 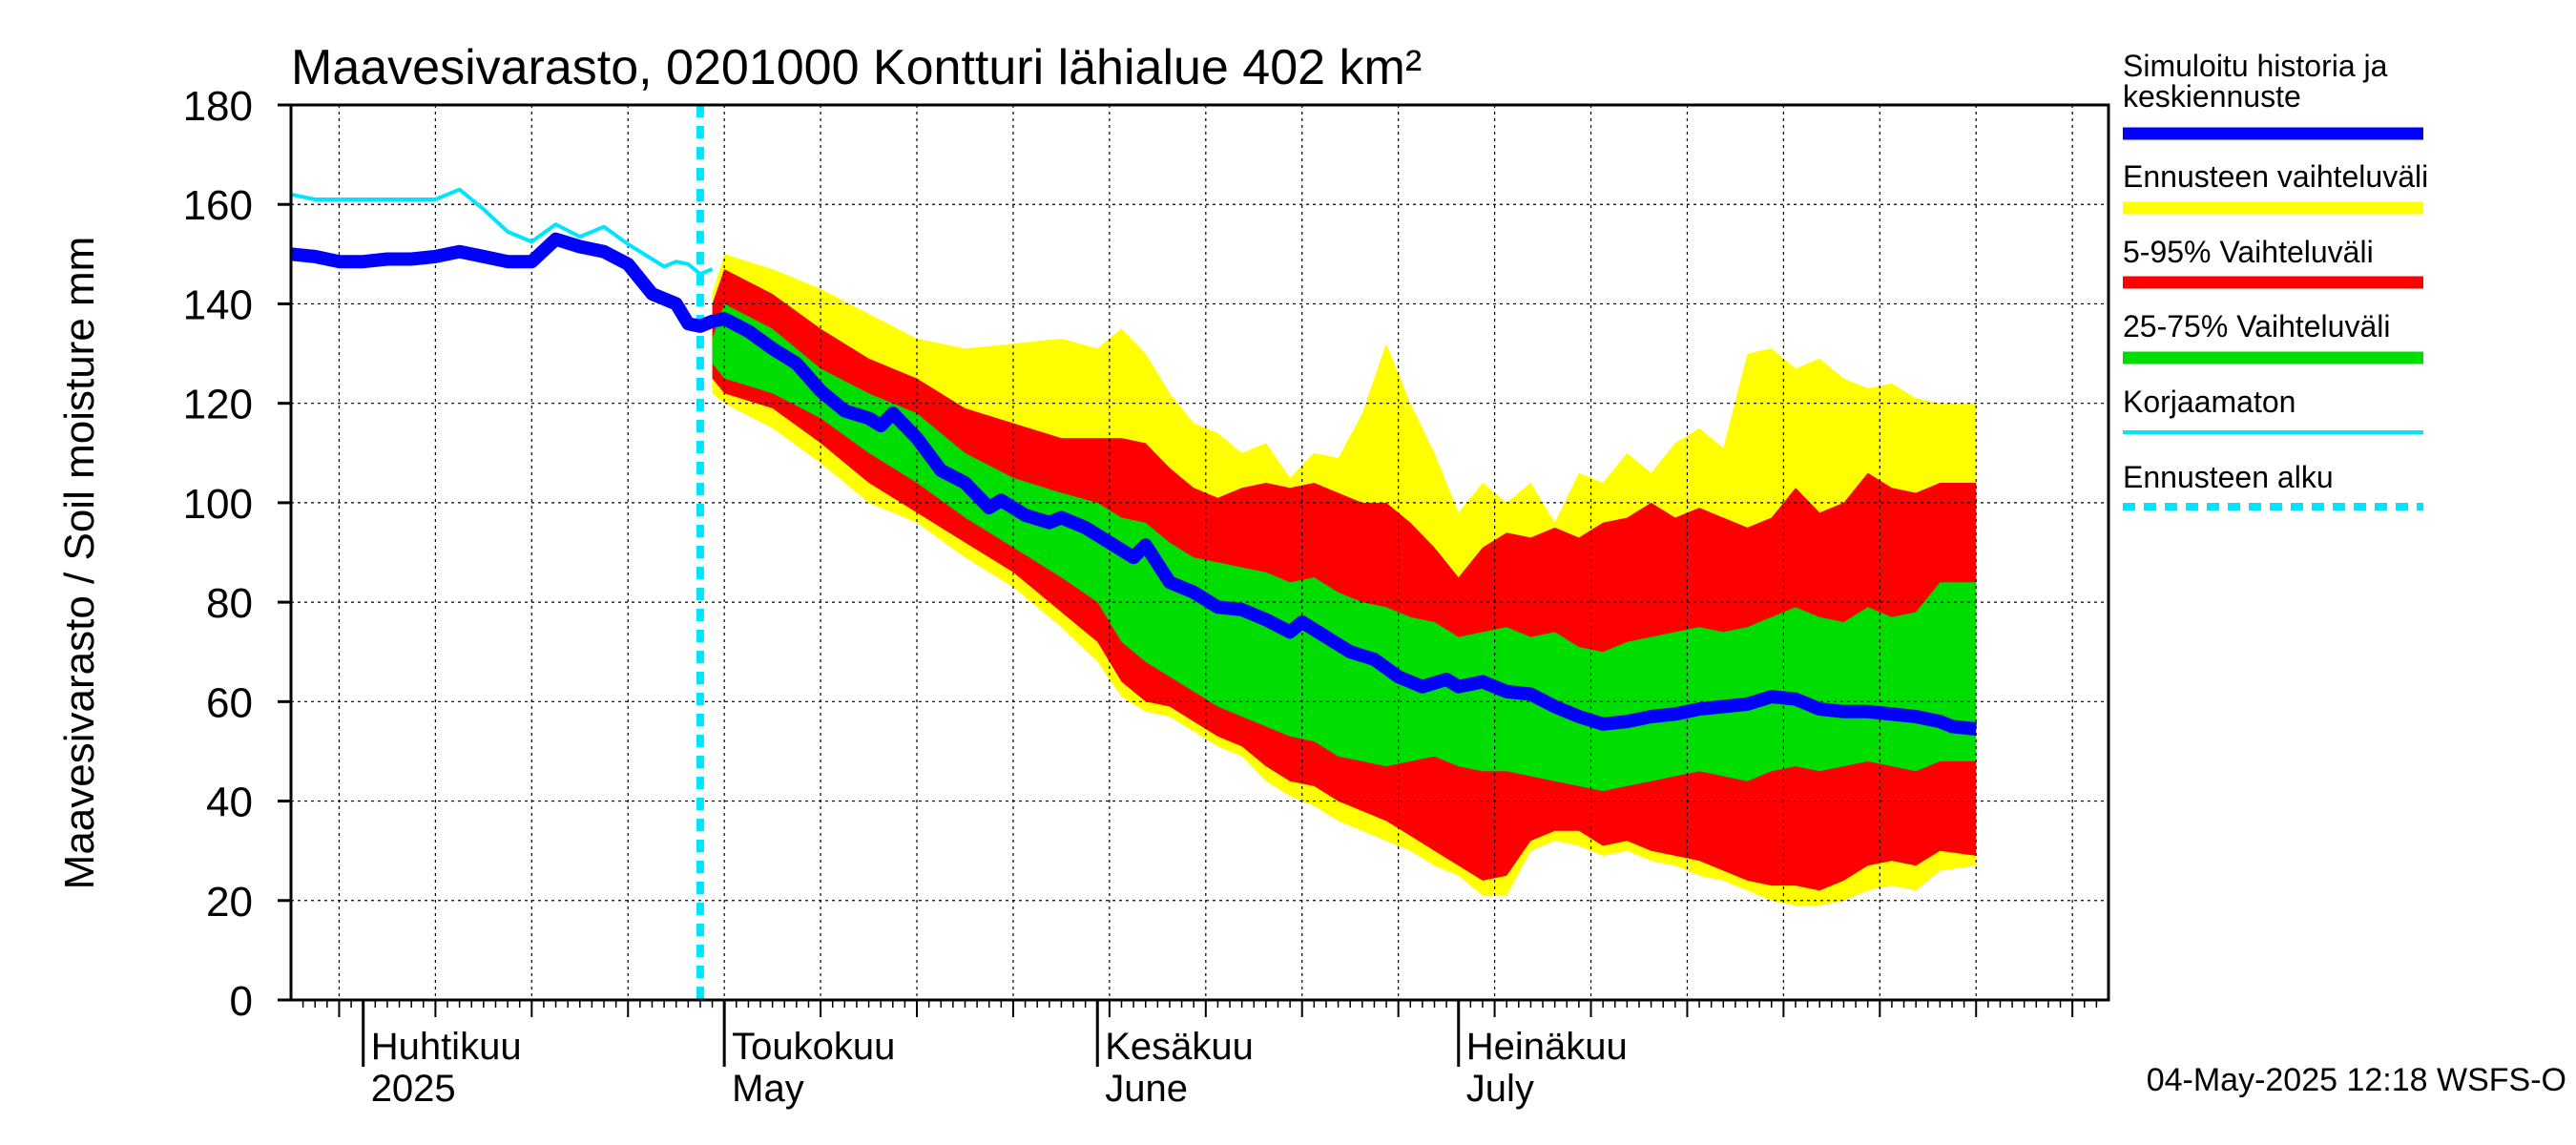 I want to click on x-month-sublabel: July, so click(x=1500, y=1089).